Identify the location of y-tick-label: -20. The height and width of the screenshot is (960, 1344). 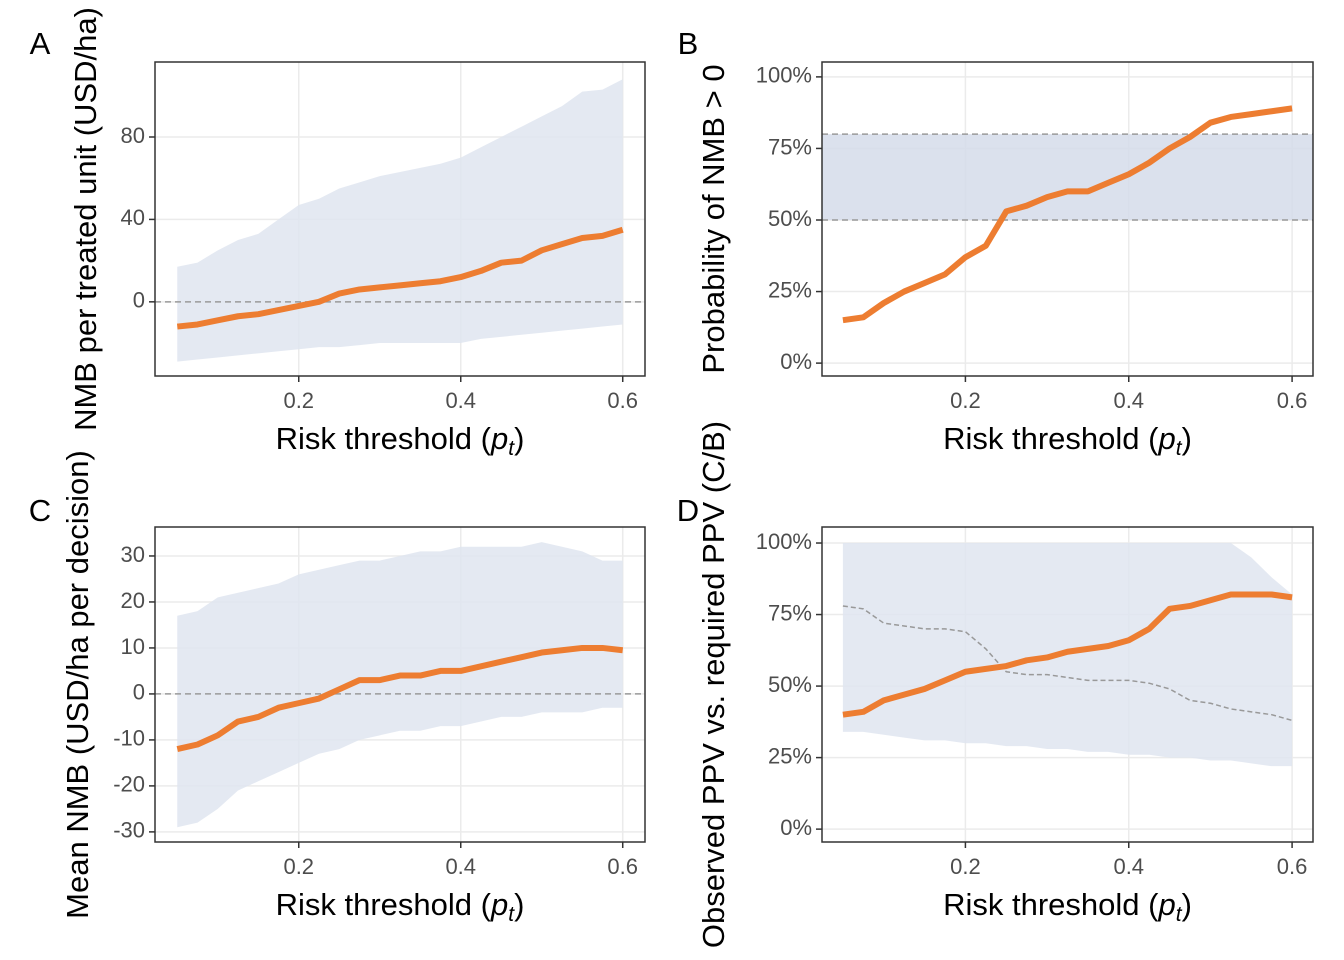
(129, 784).